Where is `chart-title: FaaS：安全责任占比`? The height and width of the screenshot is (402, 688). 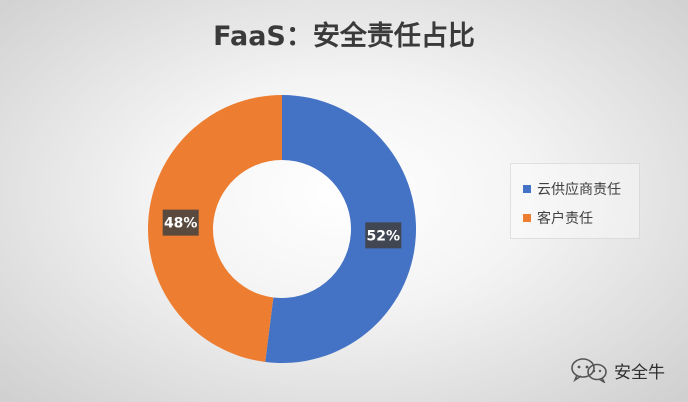 chart-title: FaaS：安全责任占比 is located at coordinates (344, 36).